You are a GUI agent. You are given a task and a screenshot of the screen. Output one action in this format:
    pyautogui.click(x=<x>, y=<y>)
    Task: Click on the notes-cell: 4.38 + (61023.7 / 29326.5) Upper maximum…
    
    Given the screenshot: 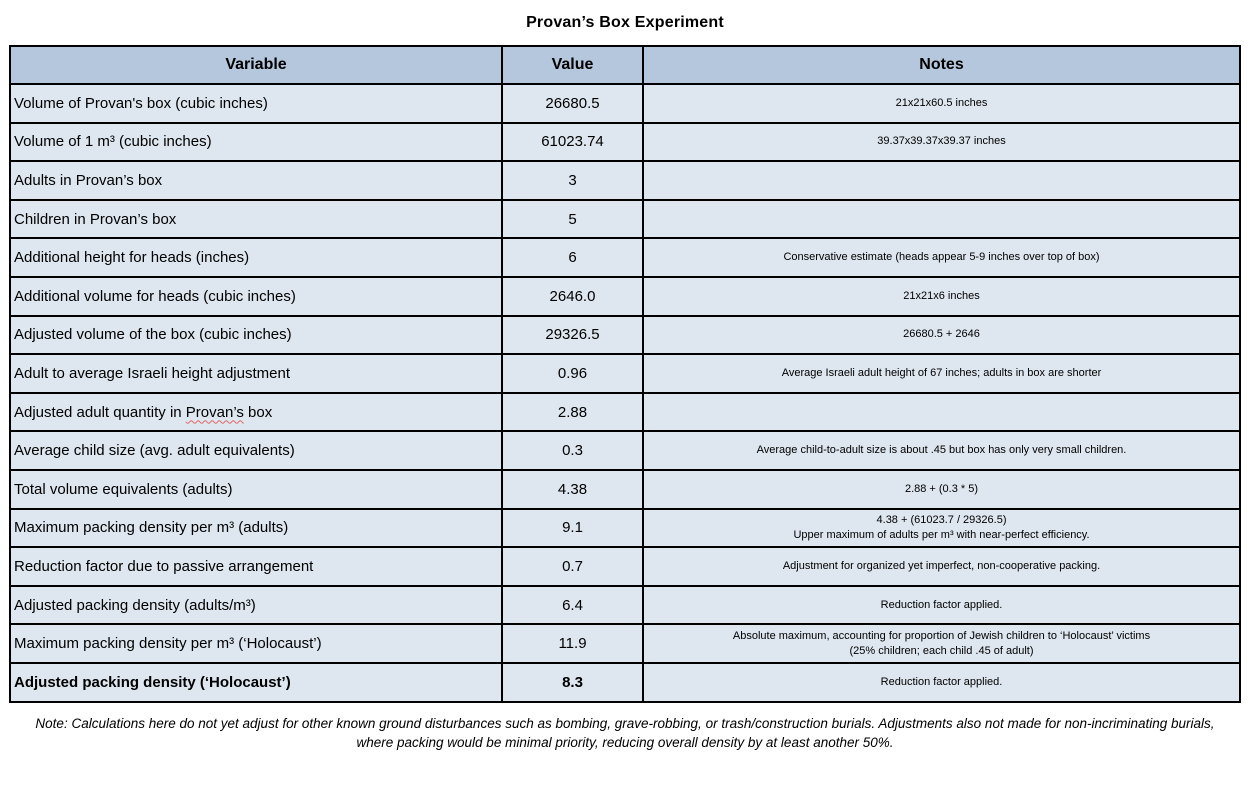 What is the action you would take?
    pyautogui.click(x=941, y=528)
    